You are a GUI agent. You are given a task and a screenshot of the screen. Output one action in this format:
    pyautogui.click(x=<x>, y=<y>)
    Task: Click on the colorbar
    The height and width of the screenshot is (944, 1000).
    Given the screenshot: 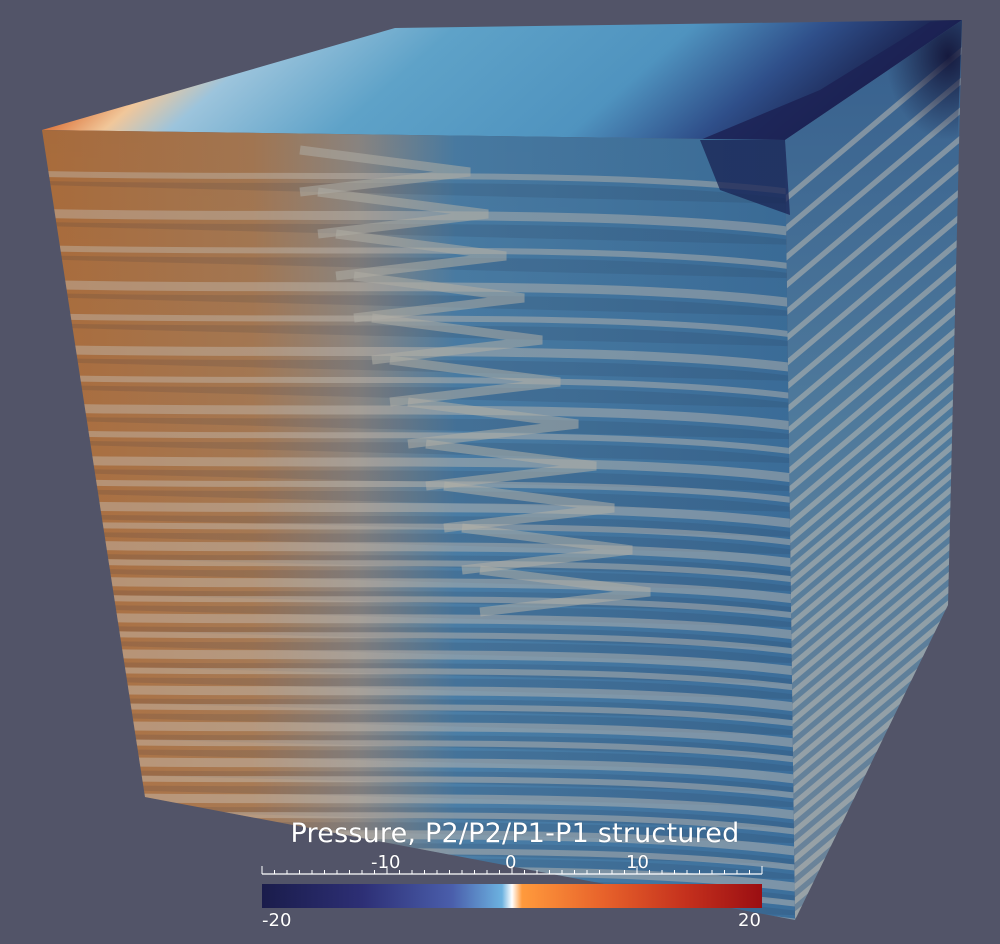 What is the action you would take?
    pyautogui.click(x=512, y=887)
    